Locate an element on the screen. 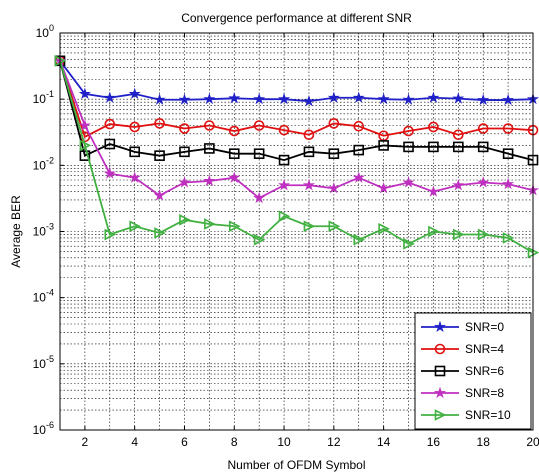 This screenshot has width=539, height=475. x-tick-label: 2 is located at coordinates (85, 442).